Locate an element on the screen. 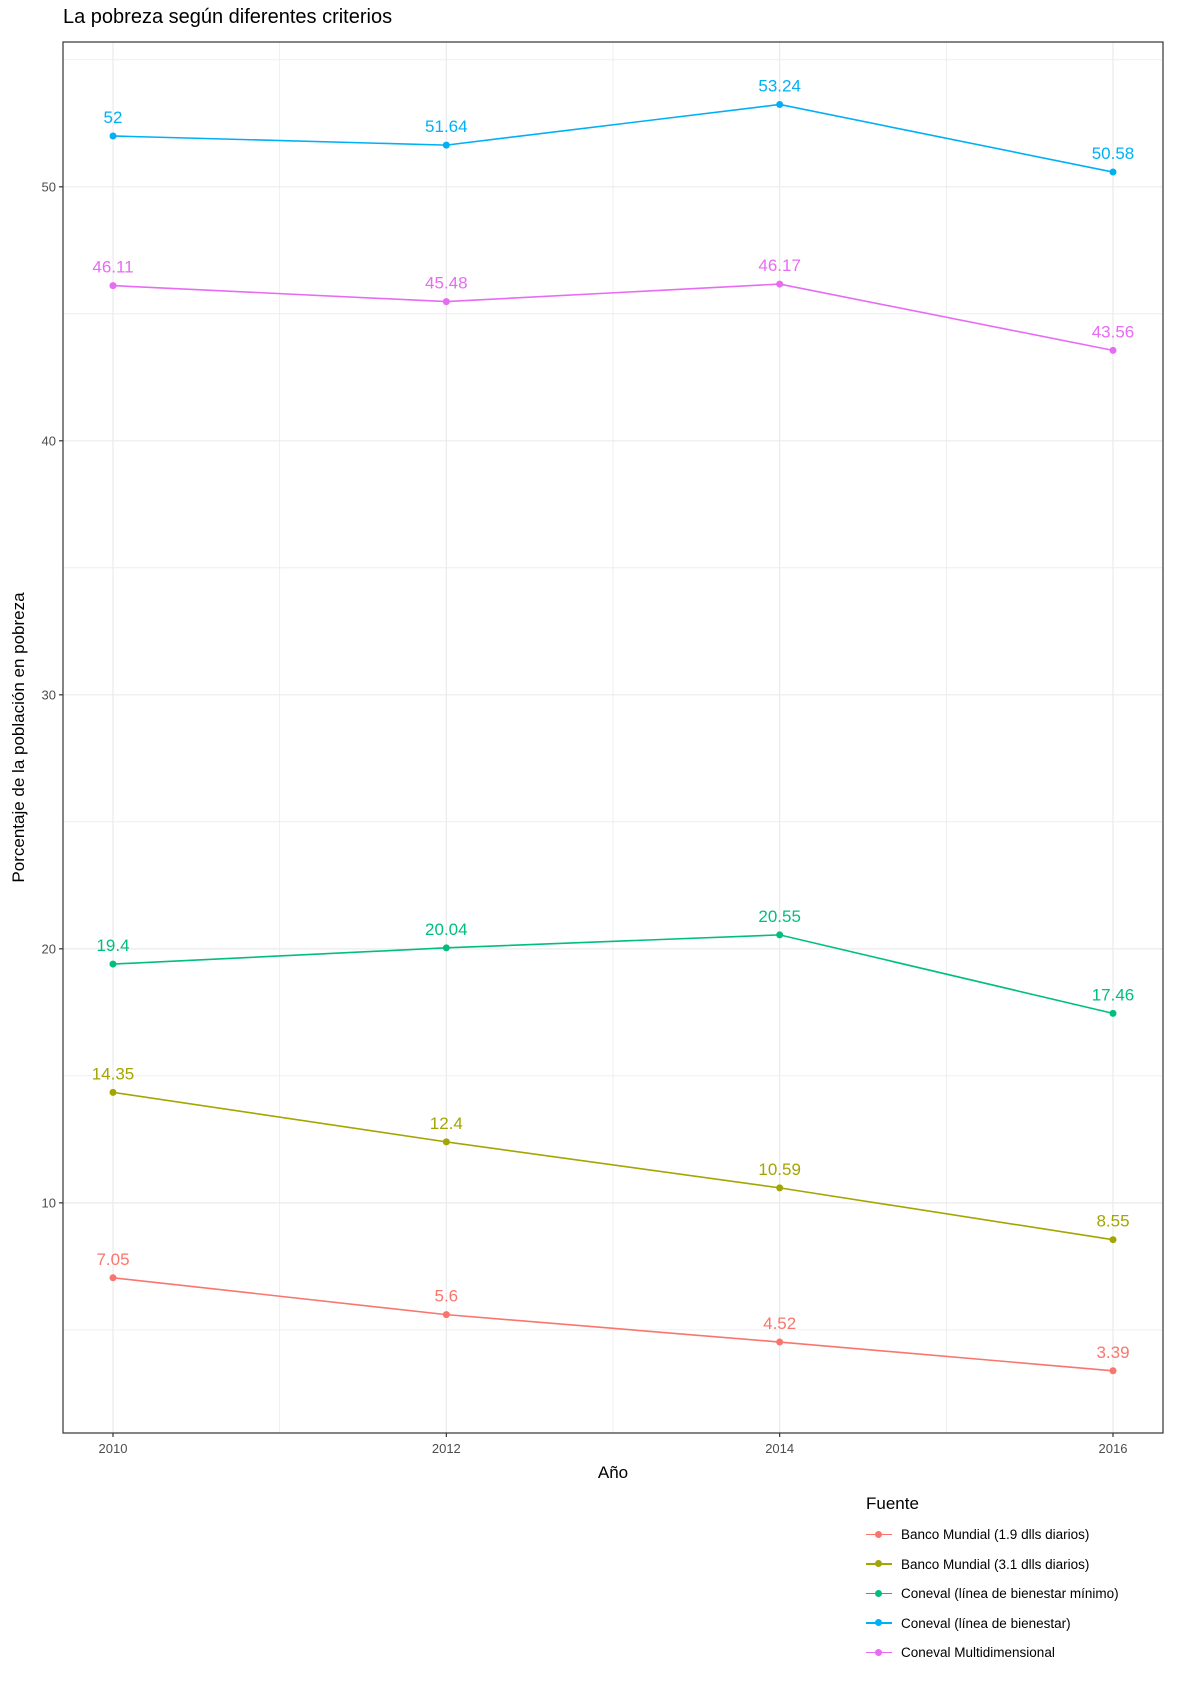 This screenshot has width=1200, height=1683. y-tick-label: 30 is located at coordinates (49, 694).